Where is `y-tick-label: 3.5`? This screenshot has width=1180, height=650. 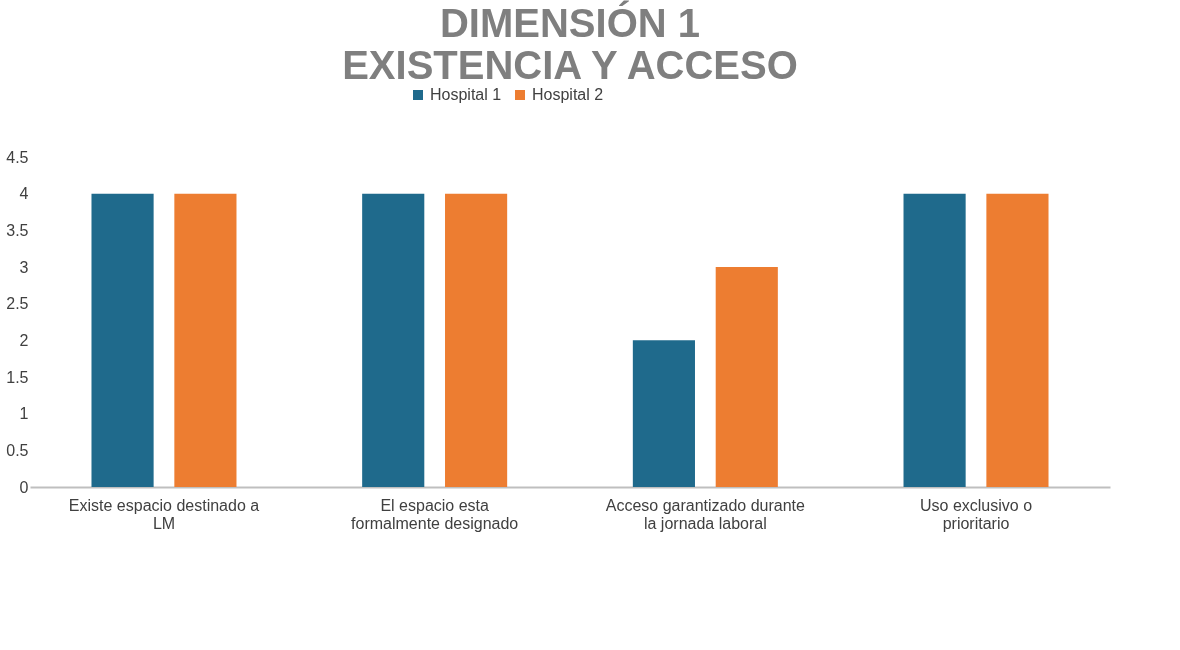 y-tick-label: 3.5 is located at coordinates (17, 230).